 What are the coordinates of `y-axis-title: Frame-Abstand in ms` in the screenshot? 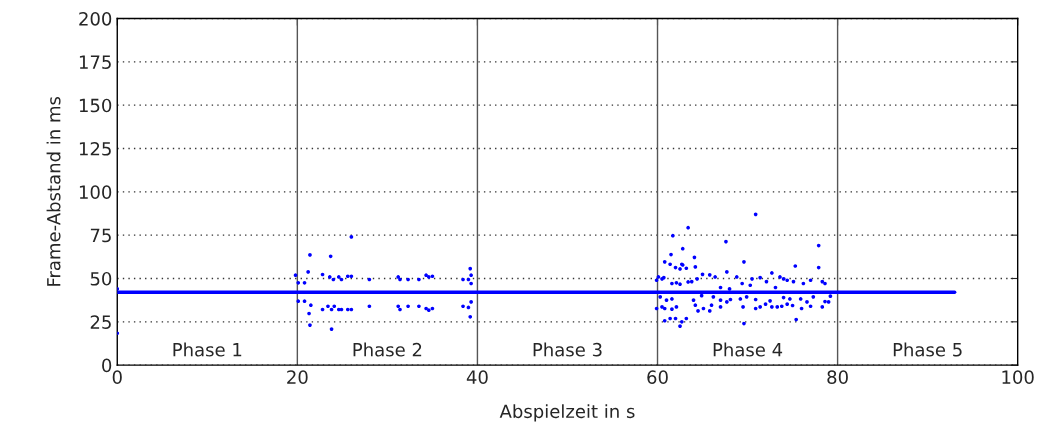 It's located at (53, 191).